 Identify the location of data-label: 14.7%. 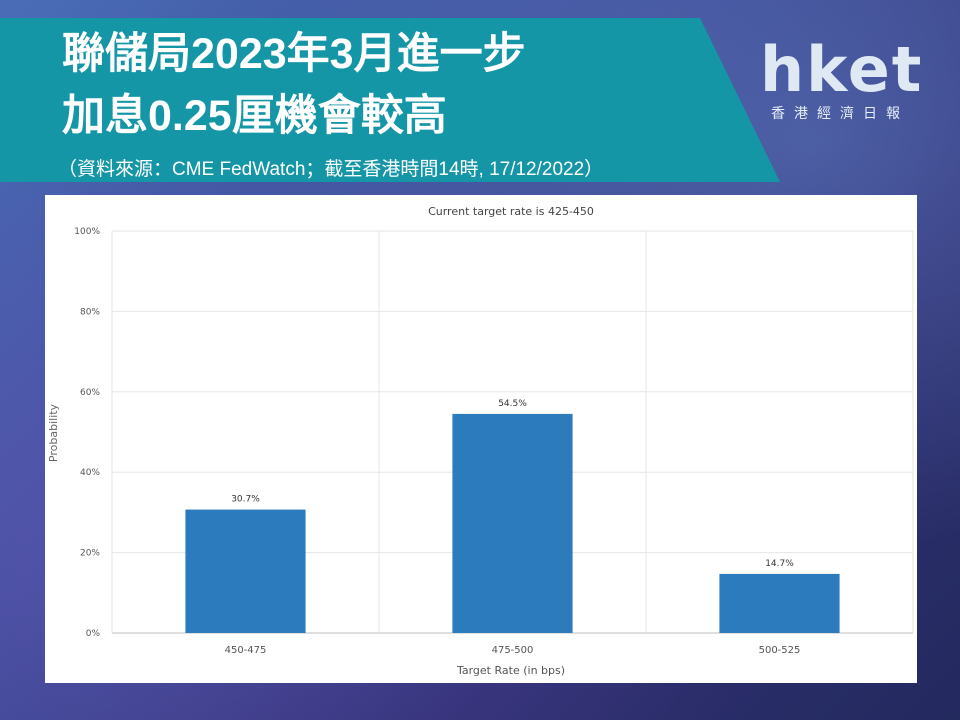
(779, 564).